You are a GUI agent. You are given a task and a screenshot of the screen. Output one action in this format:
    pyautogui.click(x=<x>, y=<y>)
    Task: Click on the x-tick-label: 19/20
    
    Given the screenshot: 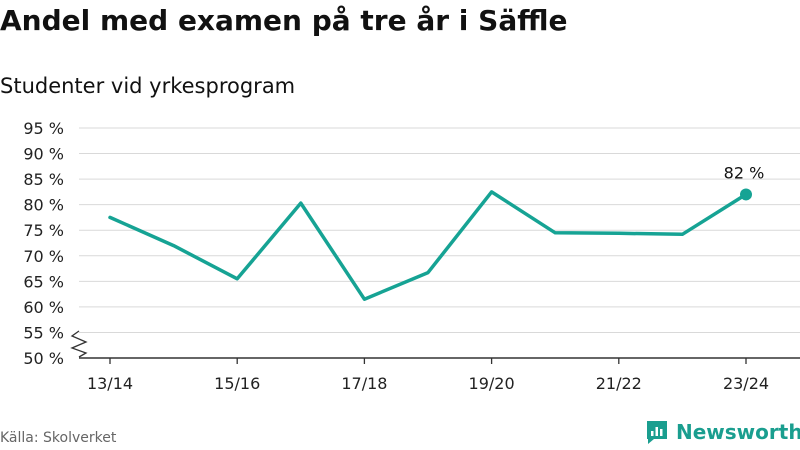 What is the action you would take?
    pyautogui.click(x=492, y=383)
    